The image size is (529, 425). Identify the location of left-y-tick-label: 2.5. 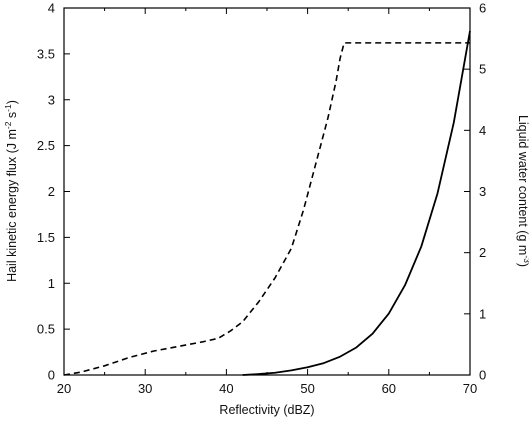
(46, 145).